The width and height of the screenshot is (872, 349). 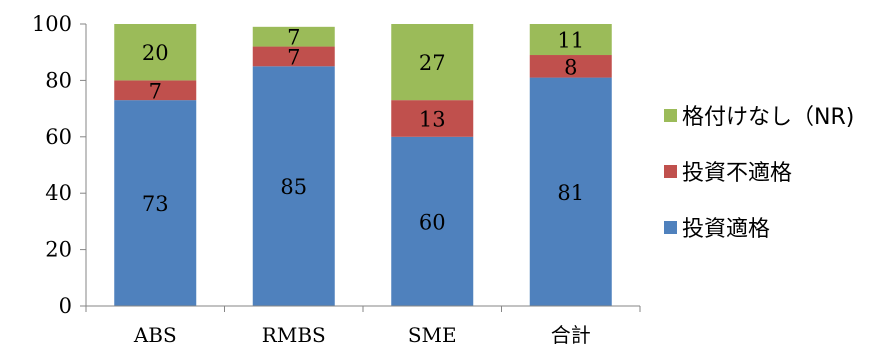 I want to click on data-label: 81, so click(x=570, y=193).